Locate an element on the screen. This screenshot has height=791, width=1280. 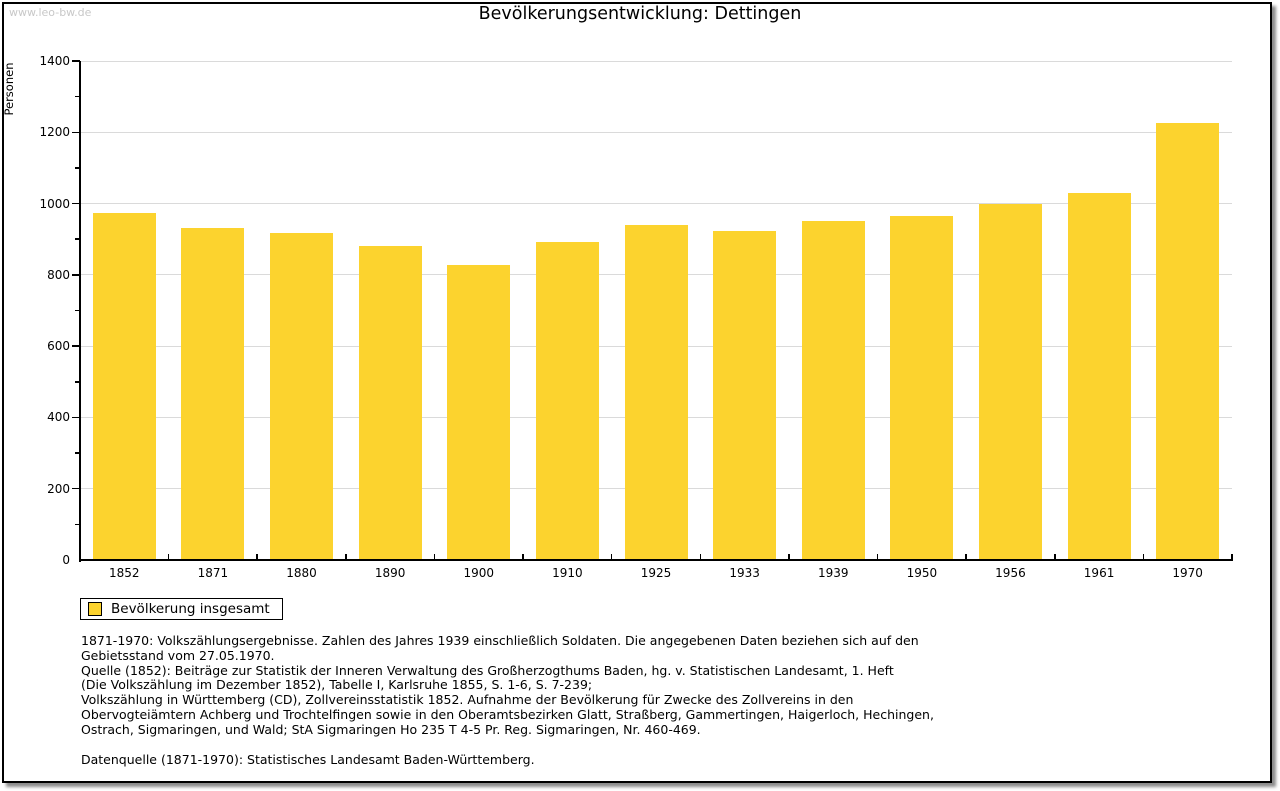
x-tick-label: 1933 is located at coordinates (744, 573).